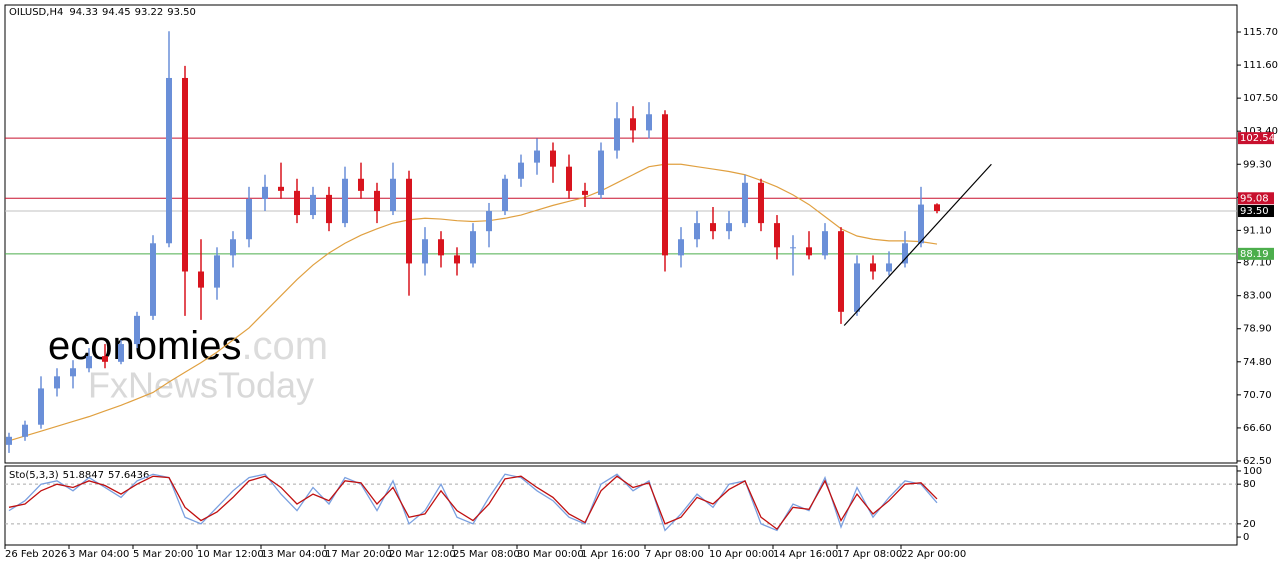 This screenshot has width=1280, height=567. I want to click on open: 94.33, so click(83, 12).